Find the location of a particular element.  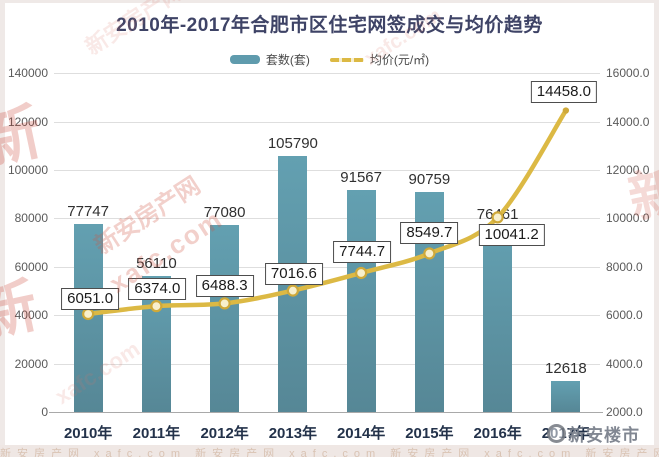

price-label: 14458.0 is located at coordinates (563, 91).